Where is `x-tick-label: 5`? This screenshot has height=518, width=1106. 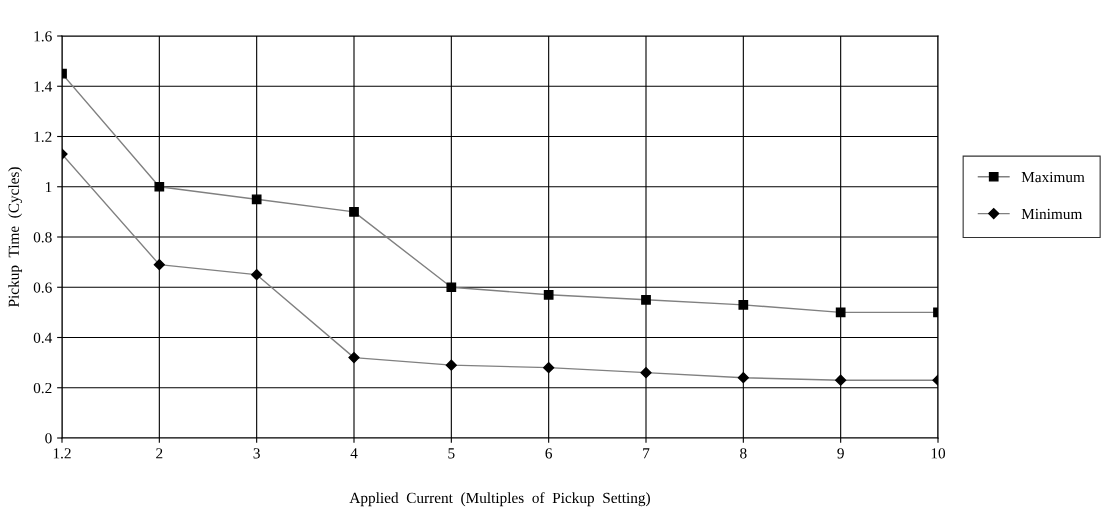
x-tick-label: 5 is located at coordinates (451, 453).